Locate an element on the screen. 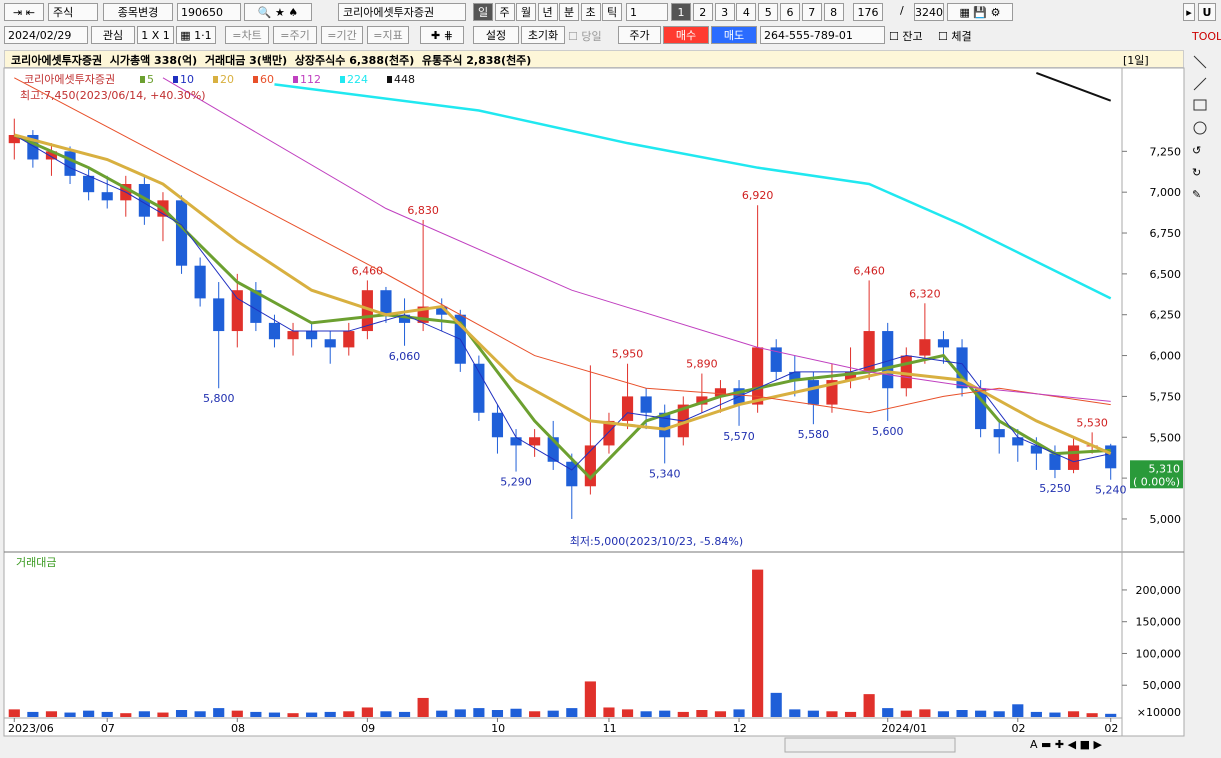  today-check: ☐ 당일 is located at coordinates (585, 36).